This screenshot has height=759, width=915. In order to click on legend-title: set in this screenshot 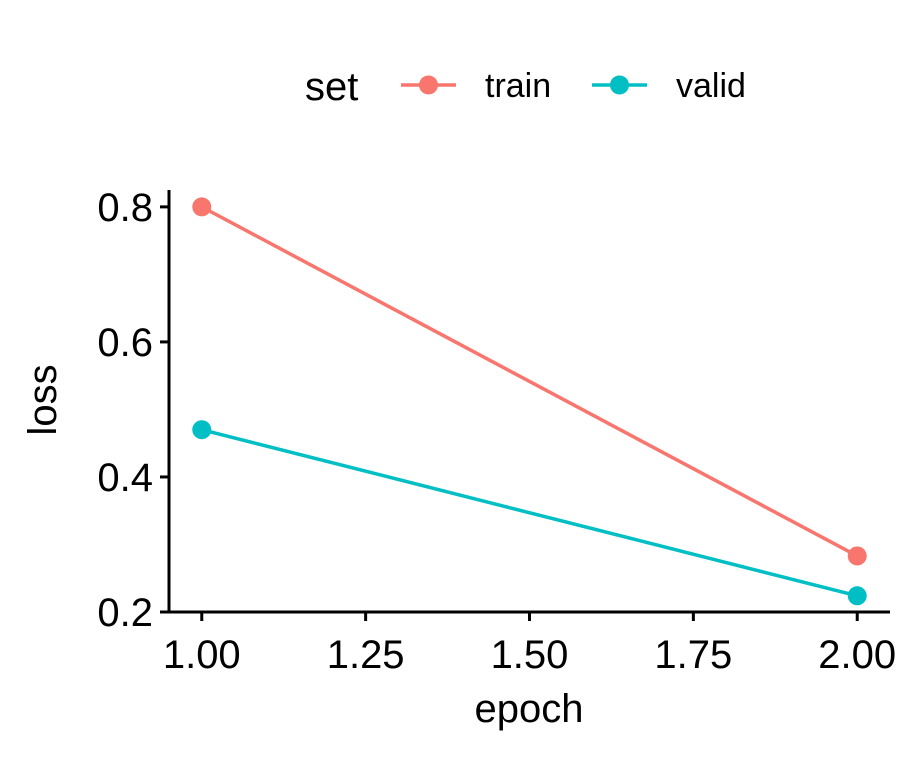, I will do `click(331, 87)`.